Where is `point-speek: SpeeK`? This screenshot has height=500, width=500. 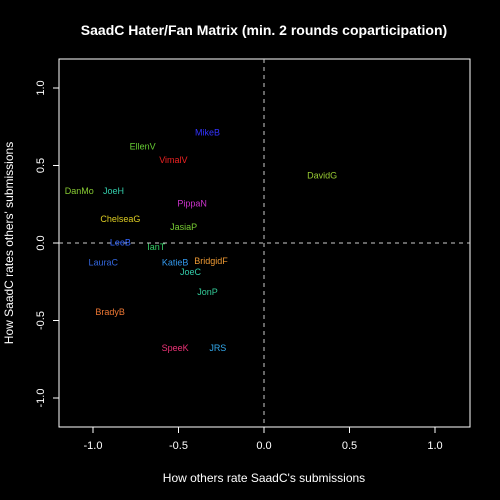
point-speek: SpeeK is located at coordinates (175, 348).